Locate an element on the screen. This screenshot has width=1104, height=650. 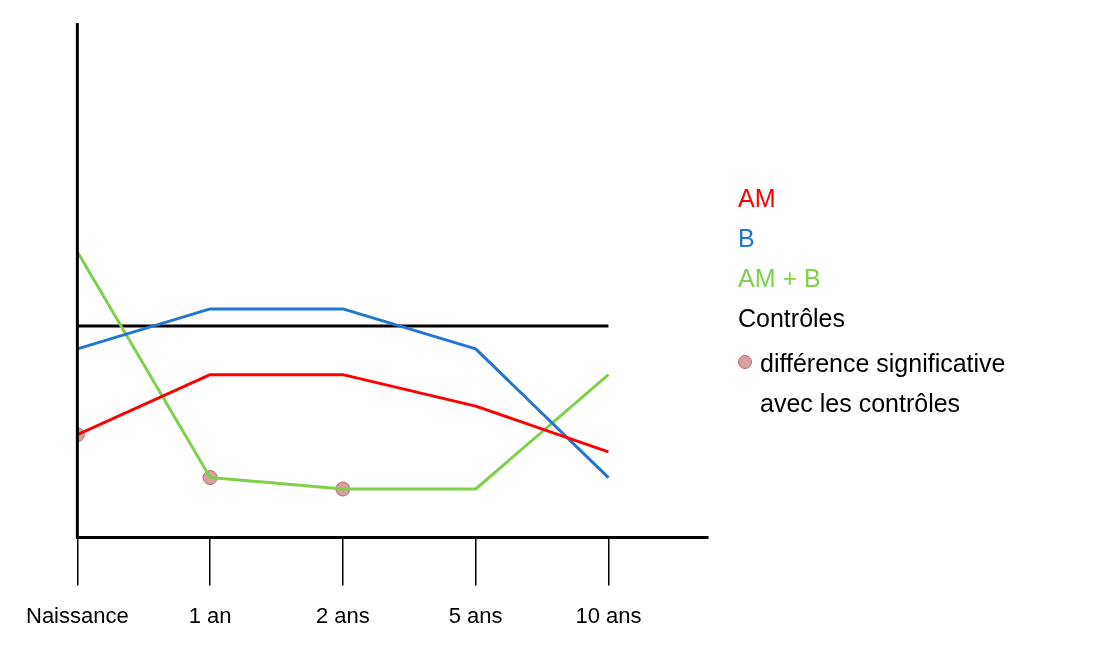
x-tick-label: 1 an is located at coordinates (210, 615).